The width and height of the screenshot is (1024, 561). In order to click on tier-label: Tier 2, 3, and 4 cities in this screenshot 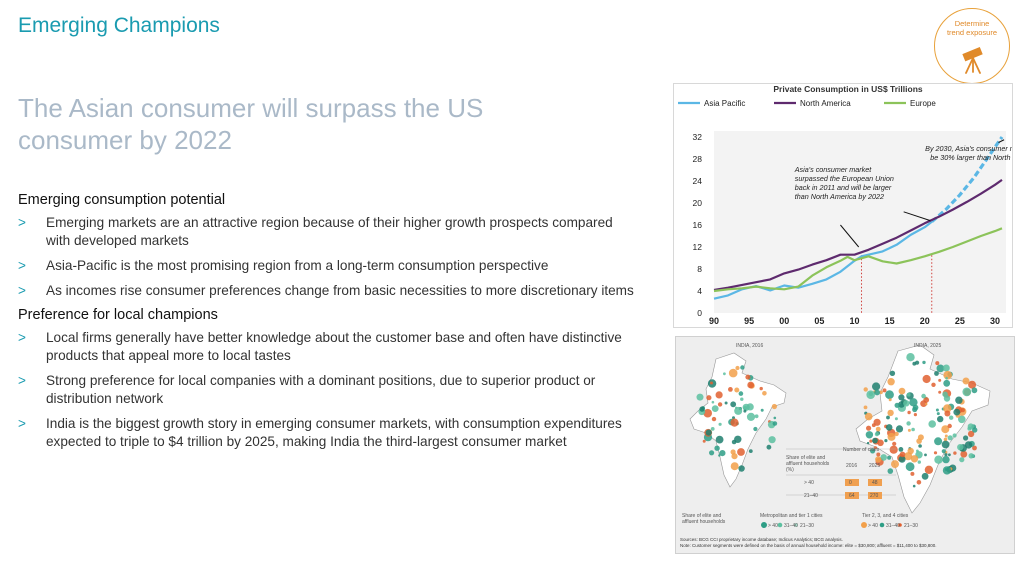, I will do `click(885, 516)`.